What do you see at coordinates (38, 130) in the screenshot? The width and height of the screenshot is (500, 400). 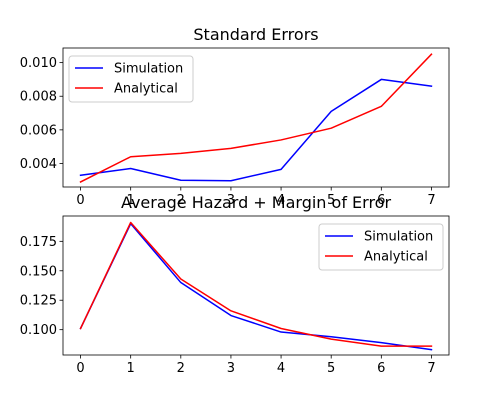 I see `y-tick-label: 0.006` at bounding box center [38, 130].